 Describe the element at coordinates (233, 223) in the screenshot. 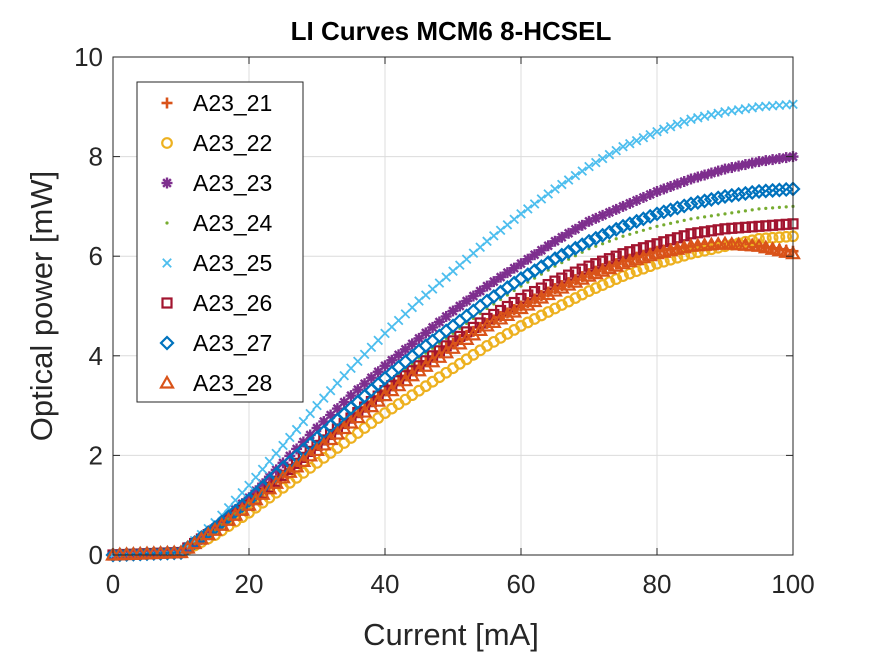

I see `legend-label: A23_24` at that location.